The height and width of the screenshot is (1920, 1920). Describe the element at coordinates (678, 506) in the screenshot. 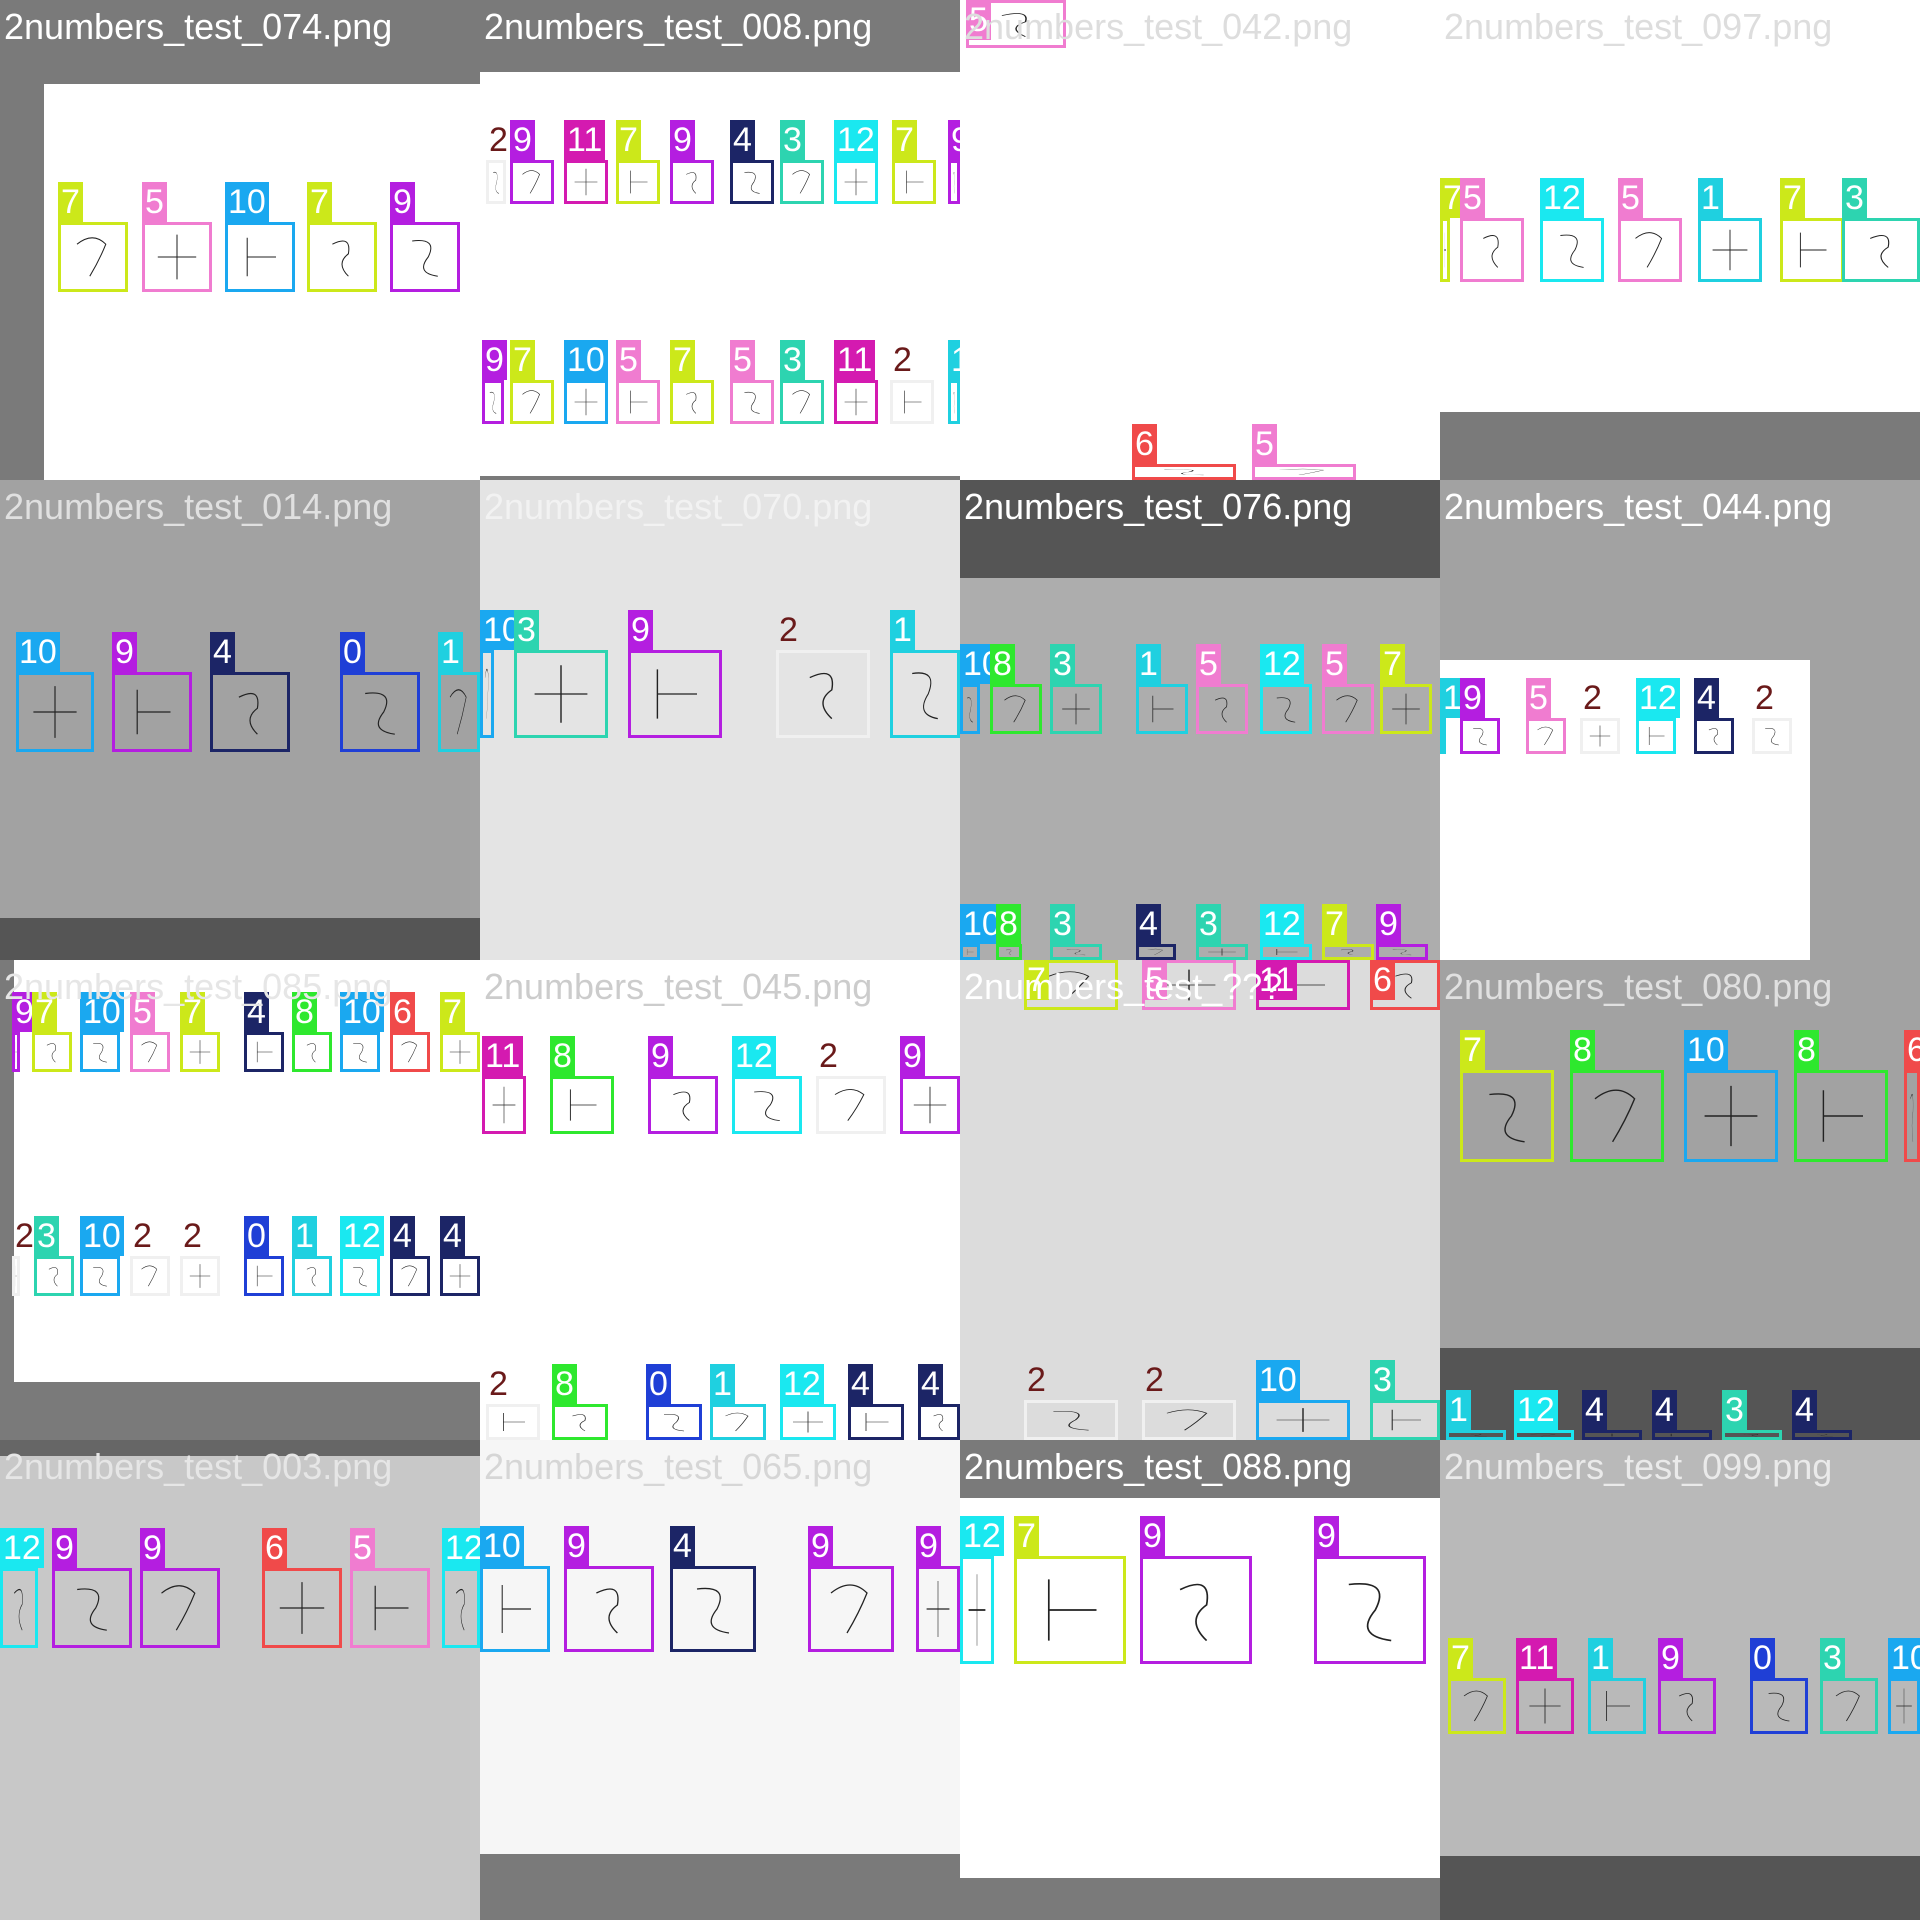

I see `tile-filename: 2numbers_test_070.png` at that location.